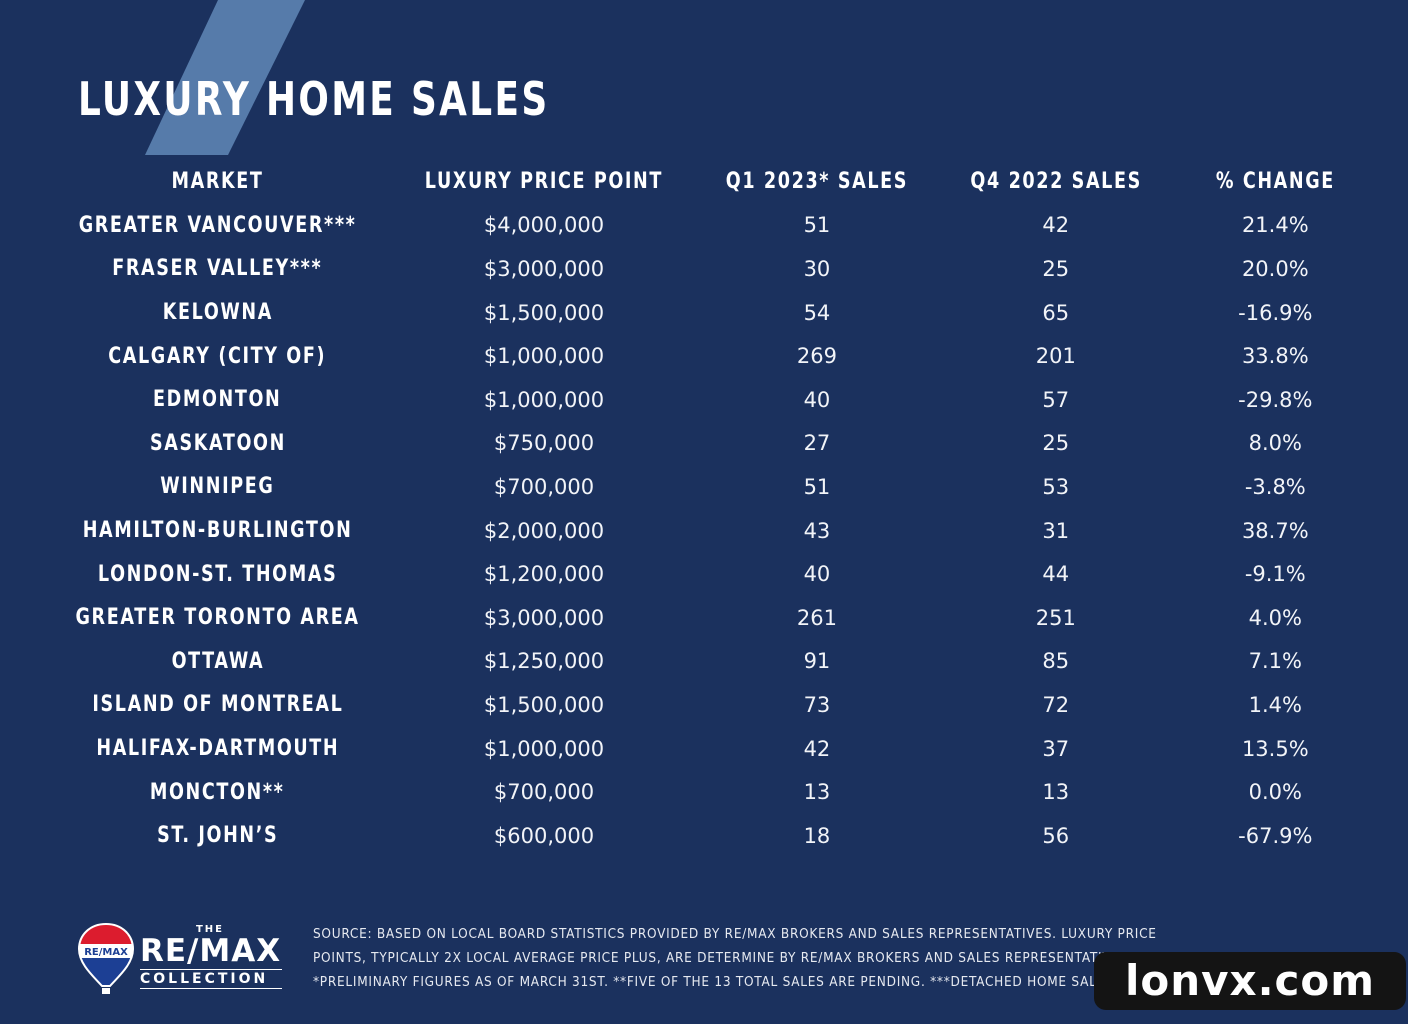  What do you see at coordinates (1275, 748) in the screenshot?
I see `cell-pct-change: 13.5%` at bounding box center [1275, 748].